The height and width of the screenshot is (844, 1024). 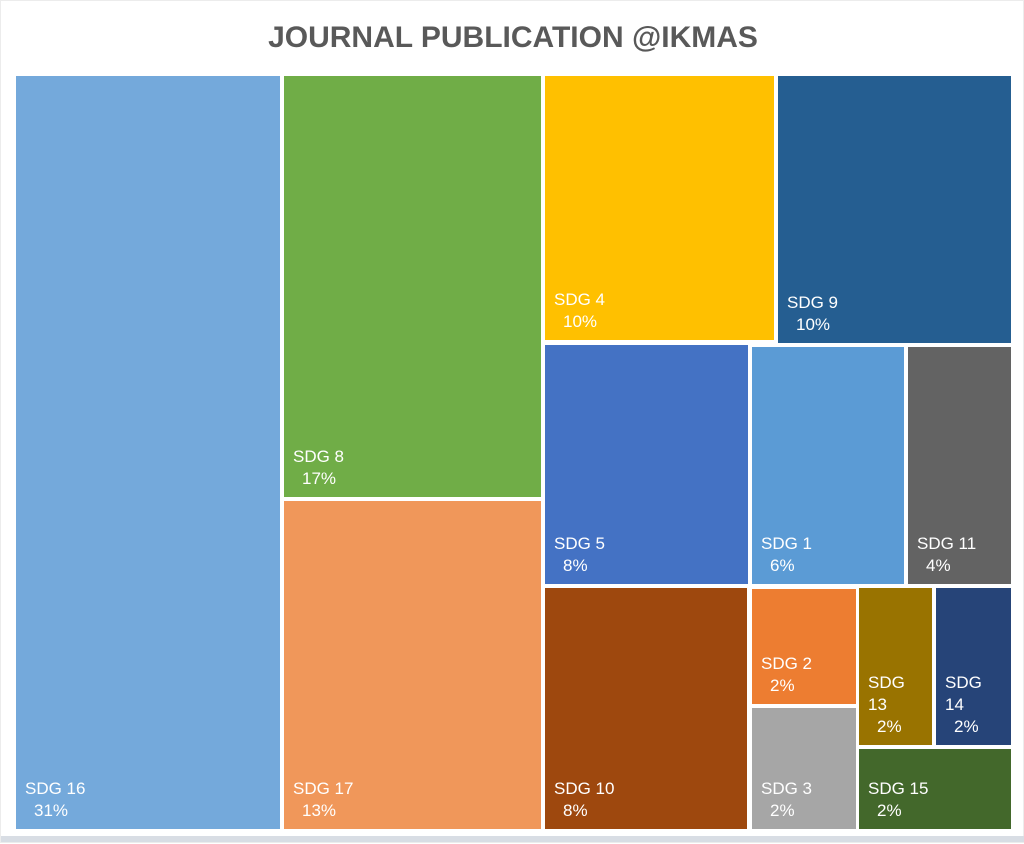 I want to click on tile-label: SDG 11 4%, so click(x=944, y=558).